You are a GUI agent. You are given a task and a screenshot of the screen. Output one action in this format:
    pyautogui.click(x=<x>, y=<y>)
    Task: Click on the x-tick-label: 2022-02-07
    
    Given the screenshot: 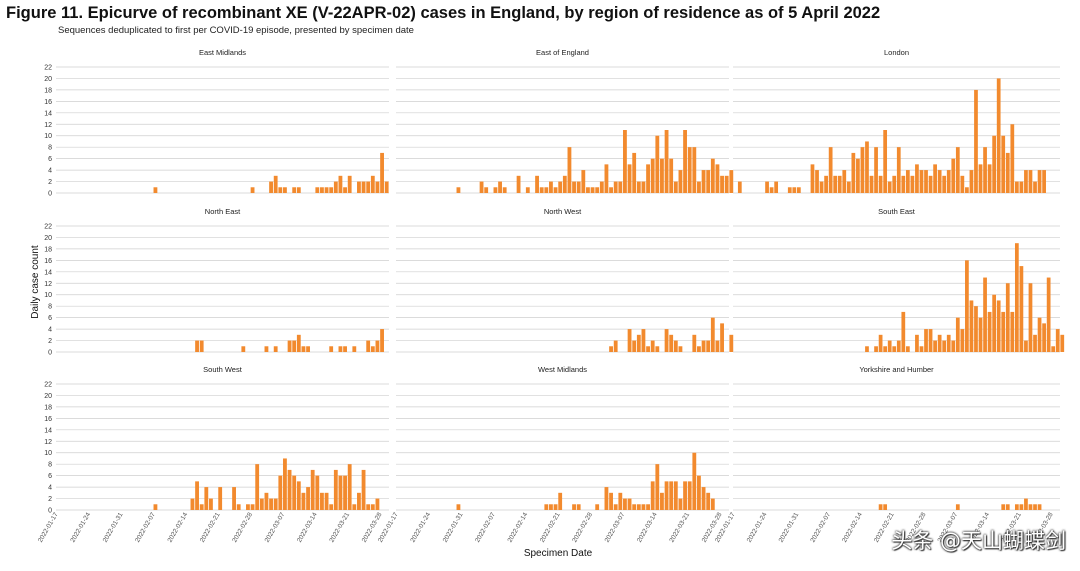 What is the action you would take?
    pyautogui.click(x=485, y=527)
    